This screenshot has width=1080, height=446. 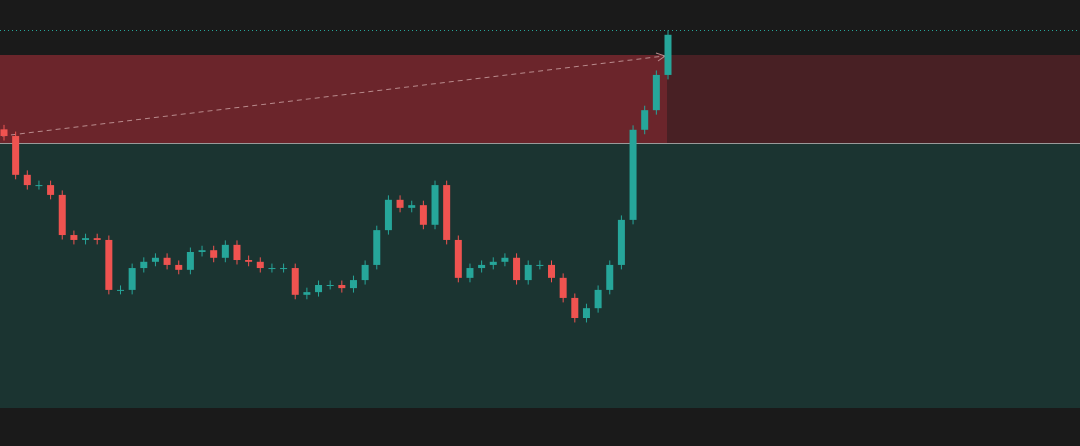 What do you see at coordinates (333, 96) in the screenshot?
I see `trend-arrow` at bounding box center [333, 96].